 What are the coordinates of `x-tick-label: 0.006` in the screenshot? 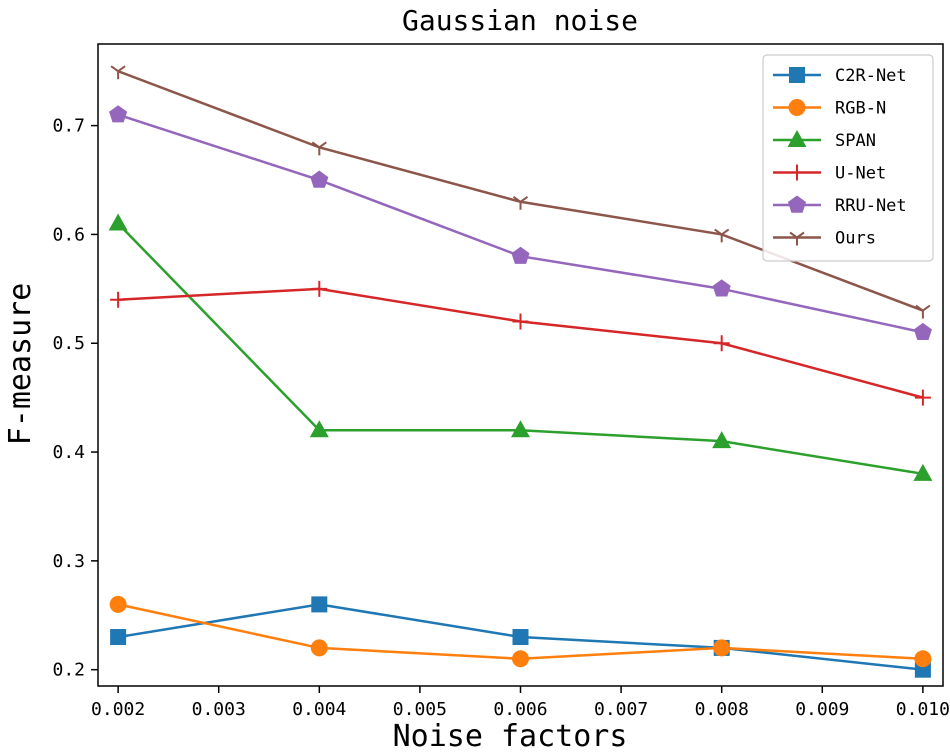 It's located at (520, 709).